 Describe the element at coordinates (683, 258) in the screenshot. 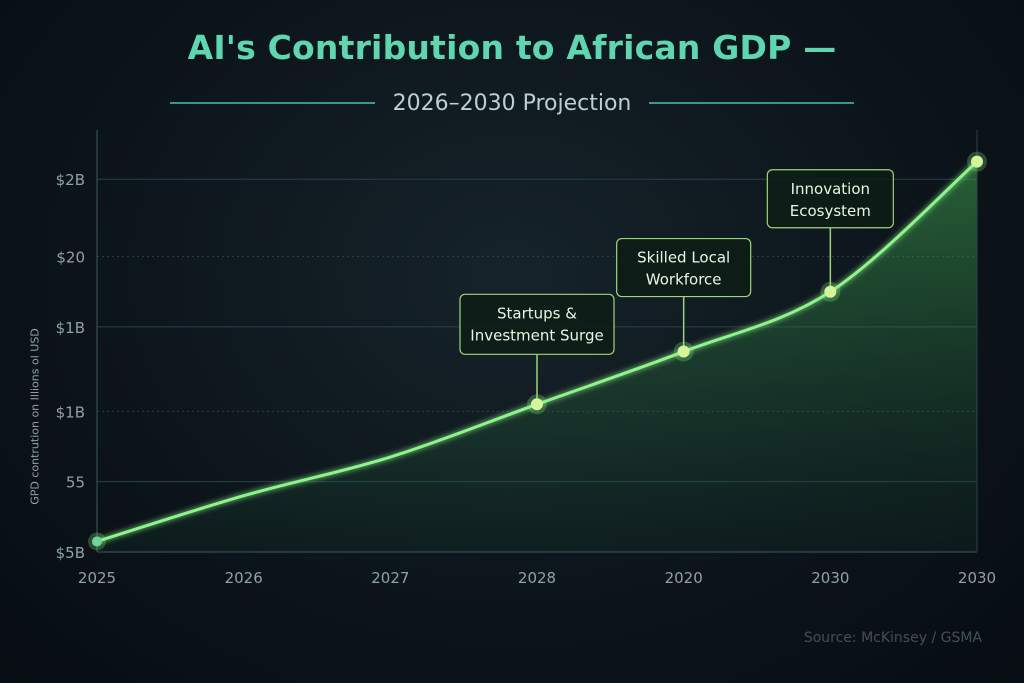

I see `annotation-text: Skilled Local` at that location.